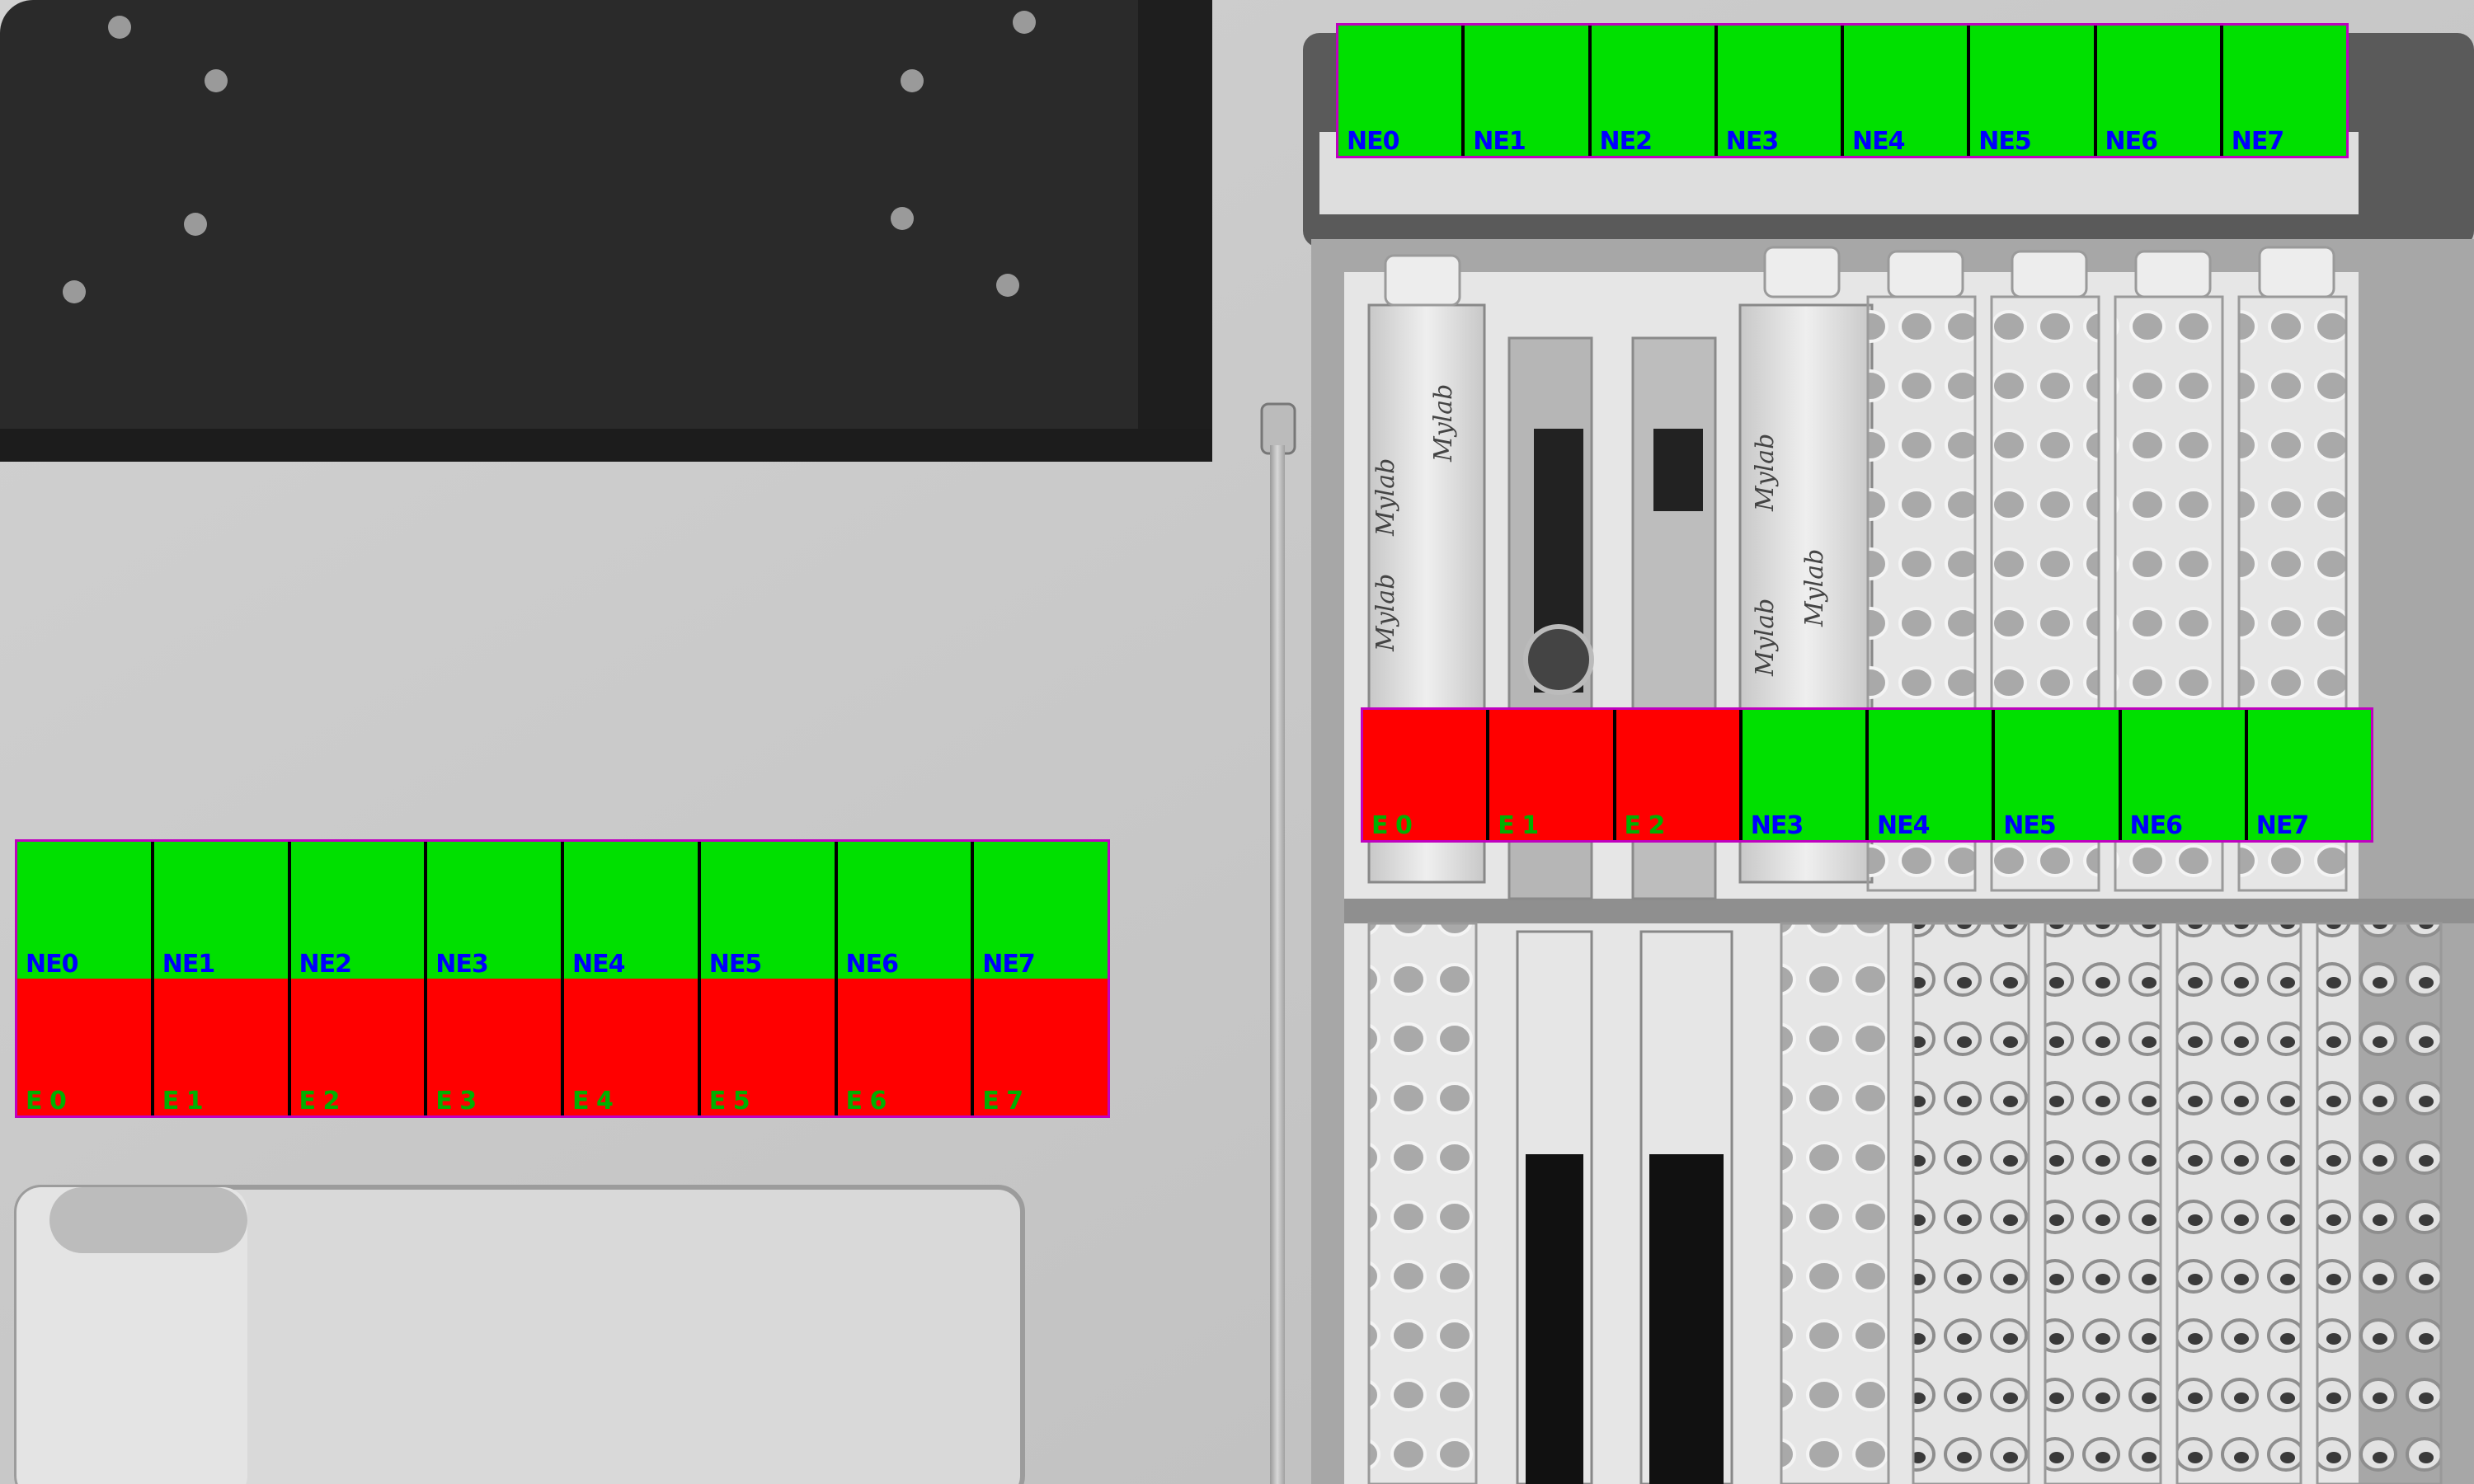  Describe the element at coordinates (1765, 473) in the screenshot. I see `strip-text-4: Mylab` at that location.